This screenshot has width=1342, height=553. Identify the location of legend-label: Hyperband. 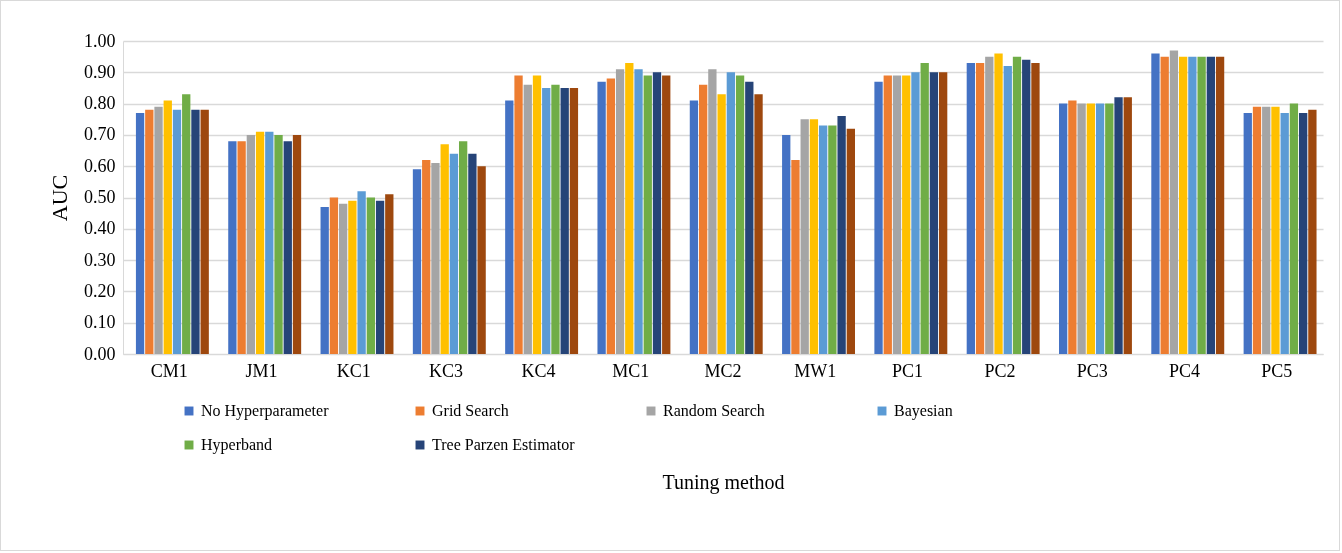
(237, 445).